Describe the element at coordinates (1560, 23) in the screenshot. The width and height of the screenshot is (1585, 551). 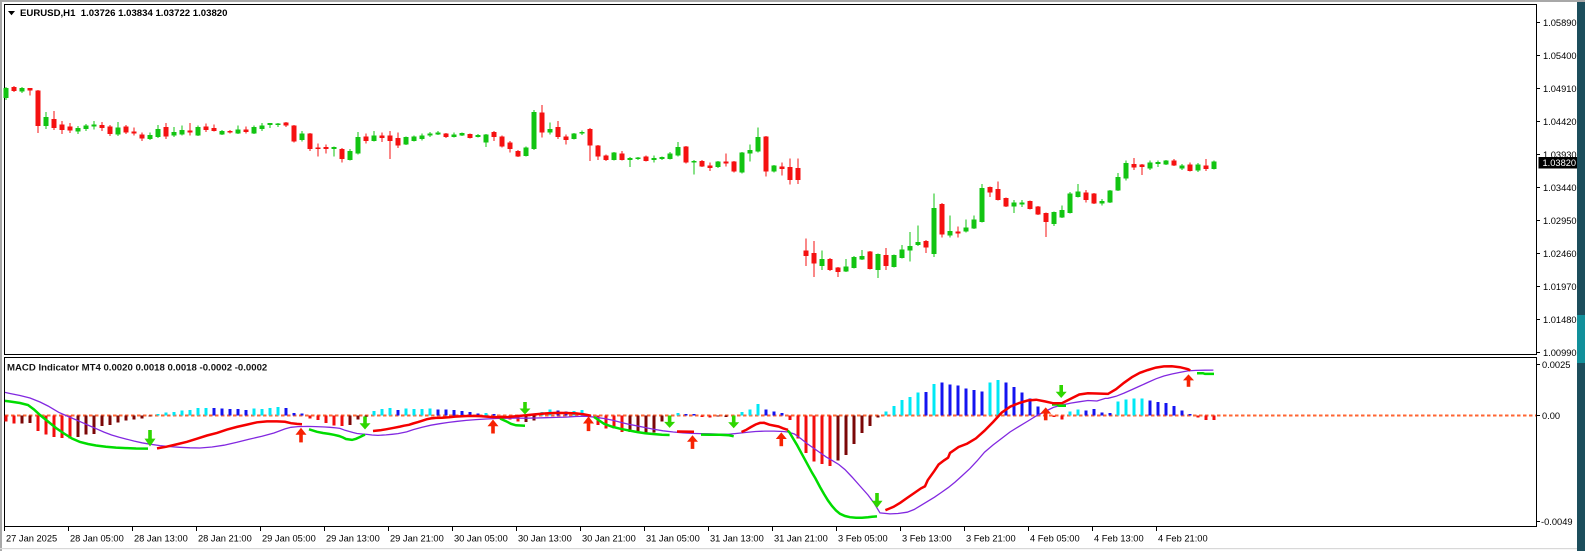
I see `svg-text: 1.05890` at that location.